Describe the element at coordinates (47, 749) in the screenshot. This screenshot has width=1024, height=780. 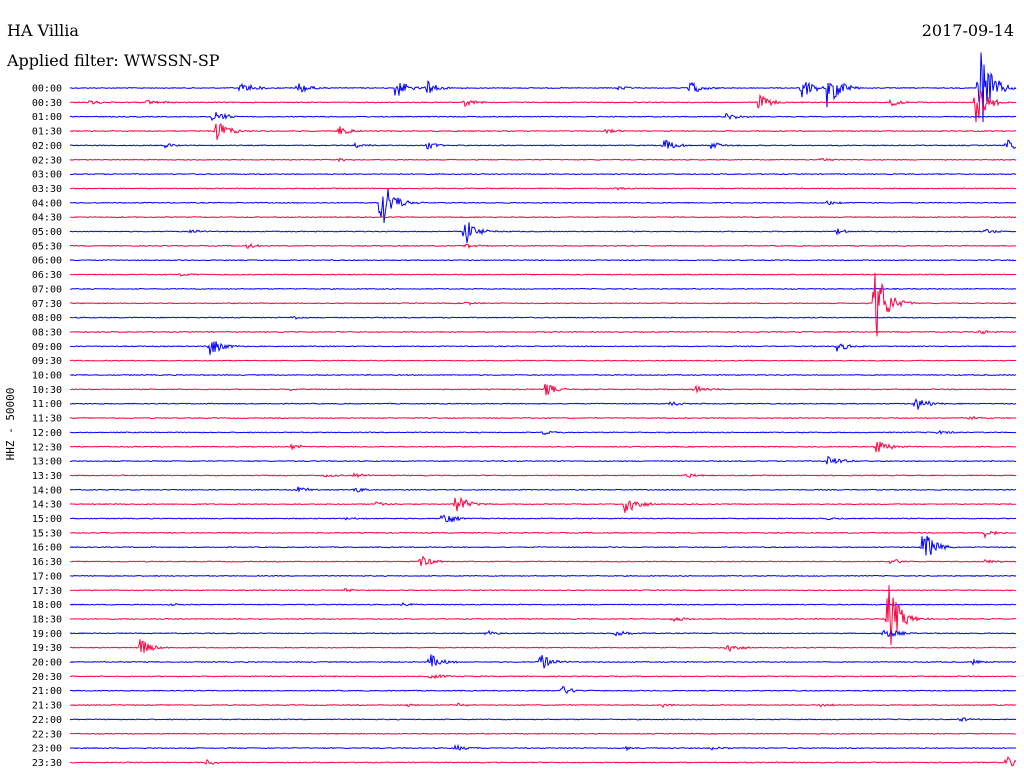
I see `tick-label-2300: 23:00` at that location.